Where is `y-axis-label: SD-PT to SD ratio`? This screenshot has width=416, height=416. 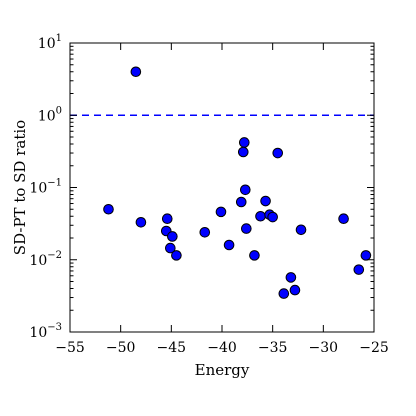 y-axis-label: SD-PT to SD ratio is located at coordinates (20, 187).